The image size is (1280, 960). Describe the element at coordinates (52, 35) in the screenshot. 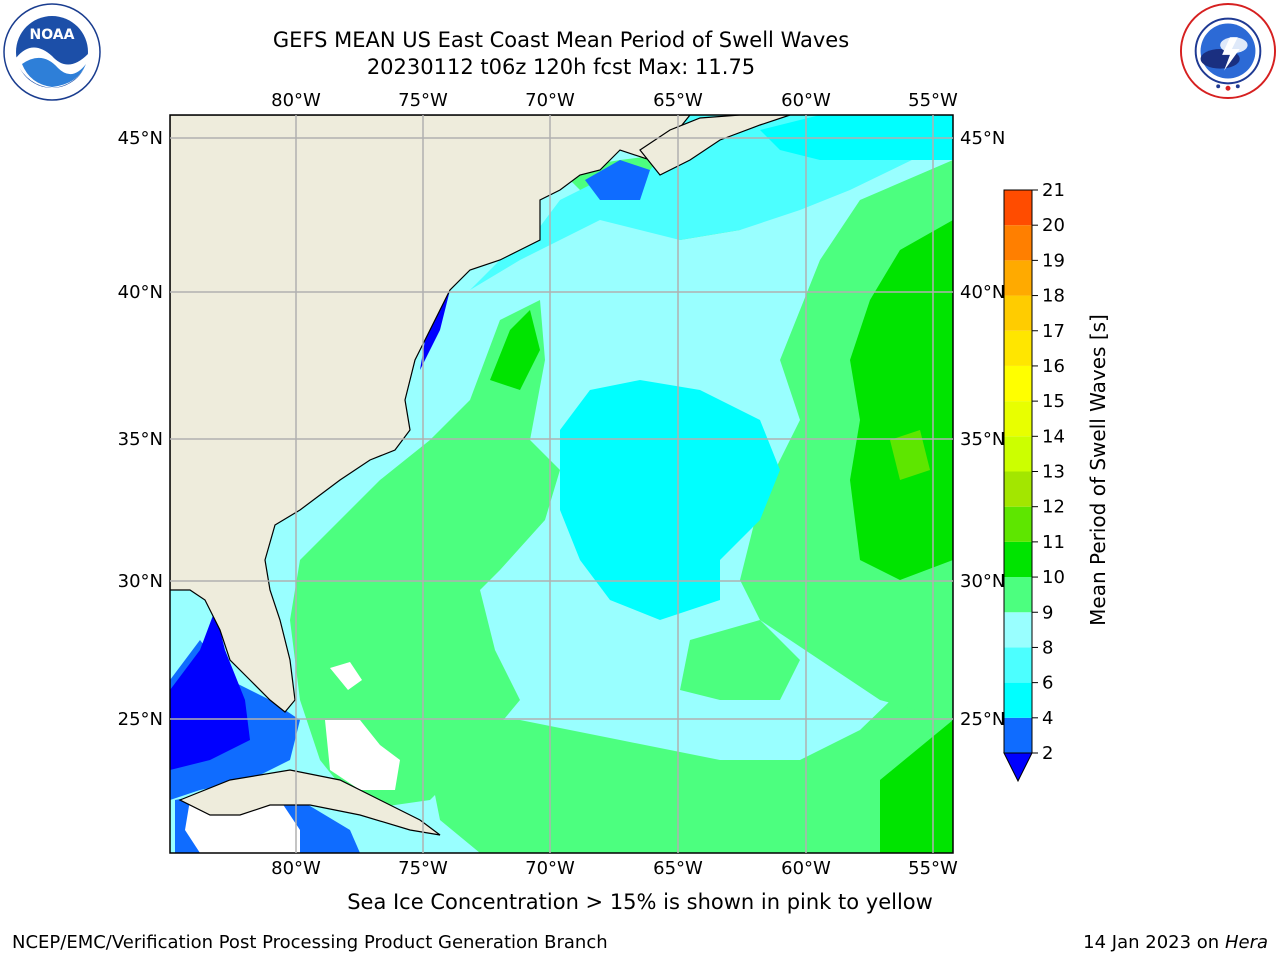

I see `noaa-logo-text: NOAA` at that location.